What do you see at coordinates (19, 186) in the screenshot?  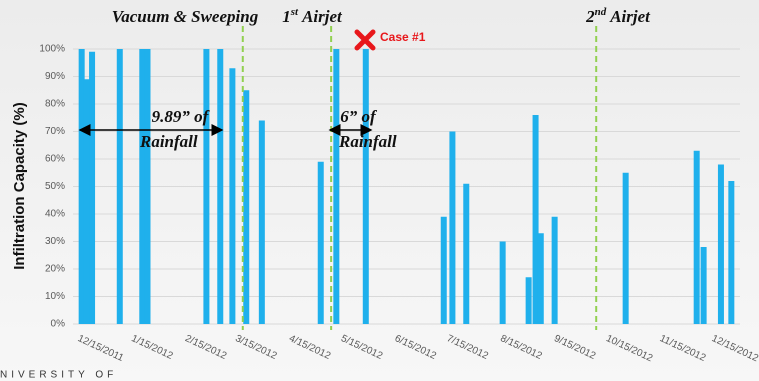 I see `y-axis-title: Infiltration Capacity (%)` at bounding box center [19, 186].